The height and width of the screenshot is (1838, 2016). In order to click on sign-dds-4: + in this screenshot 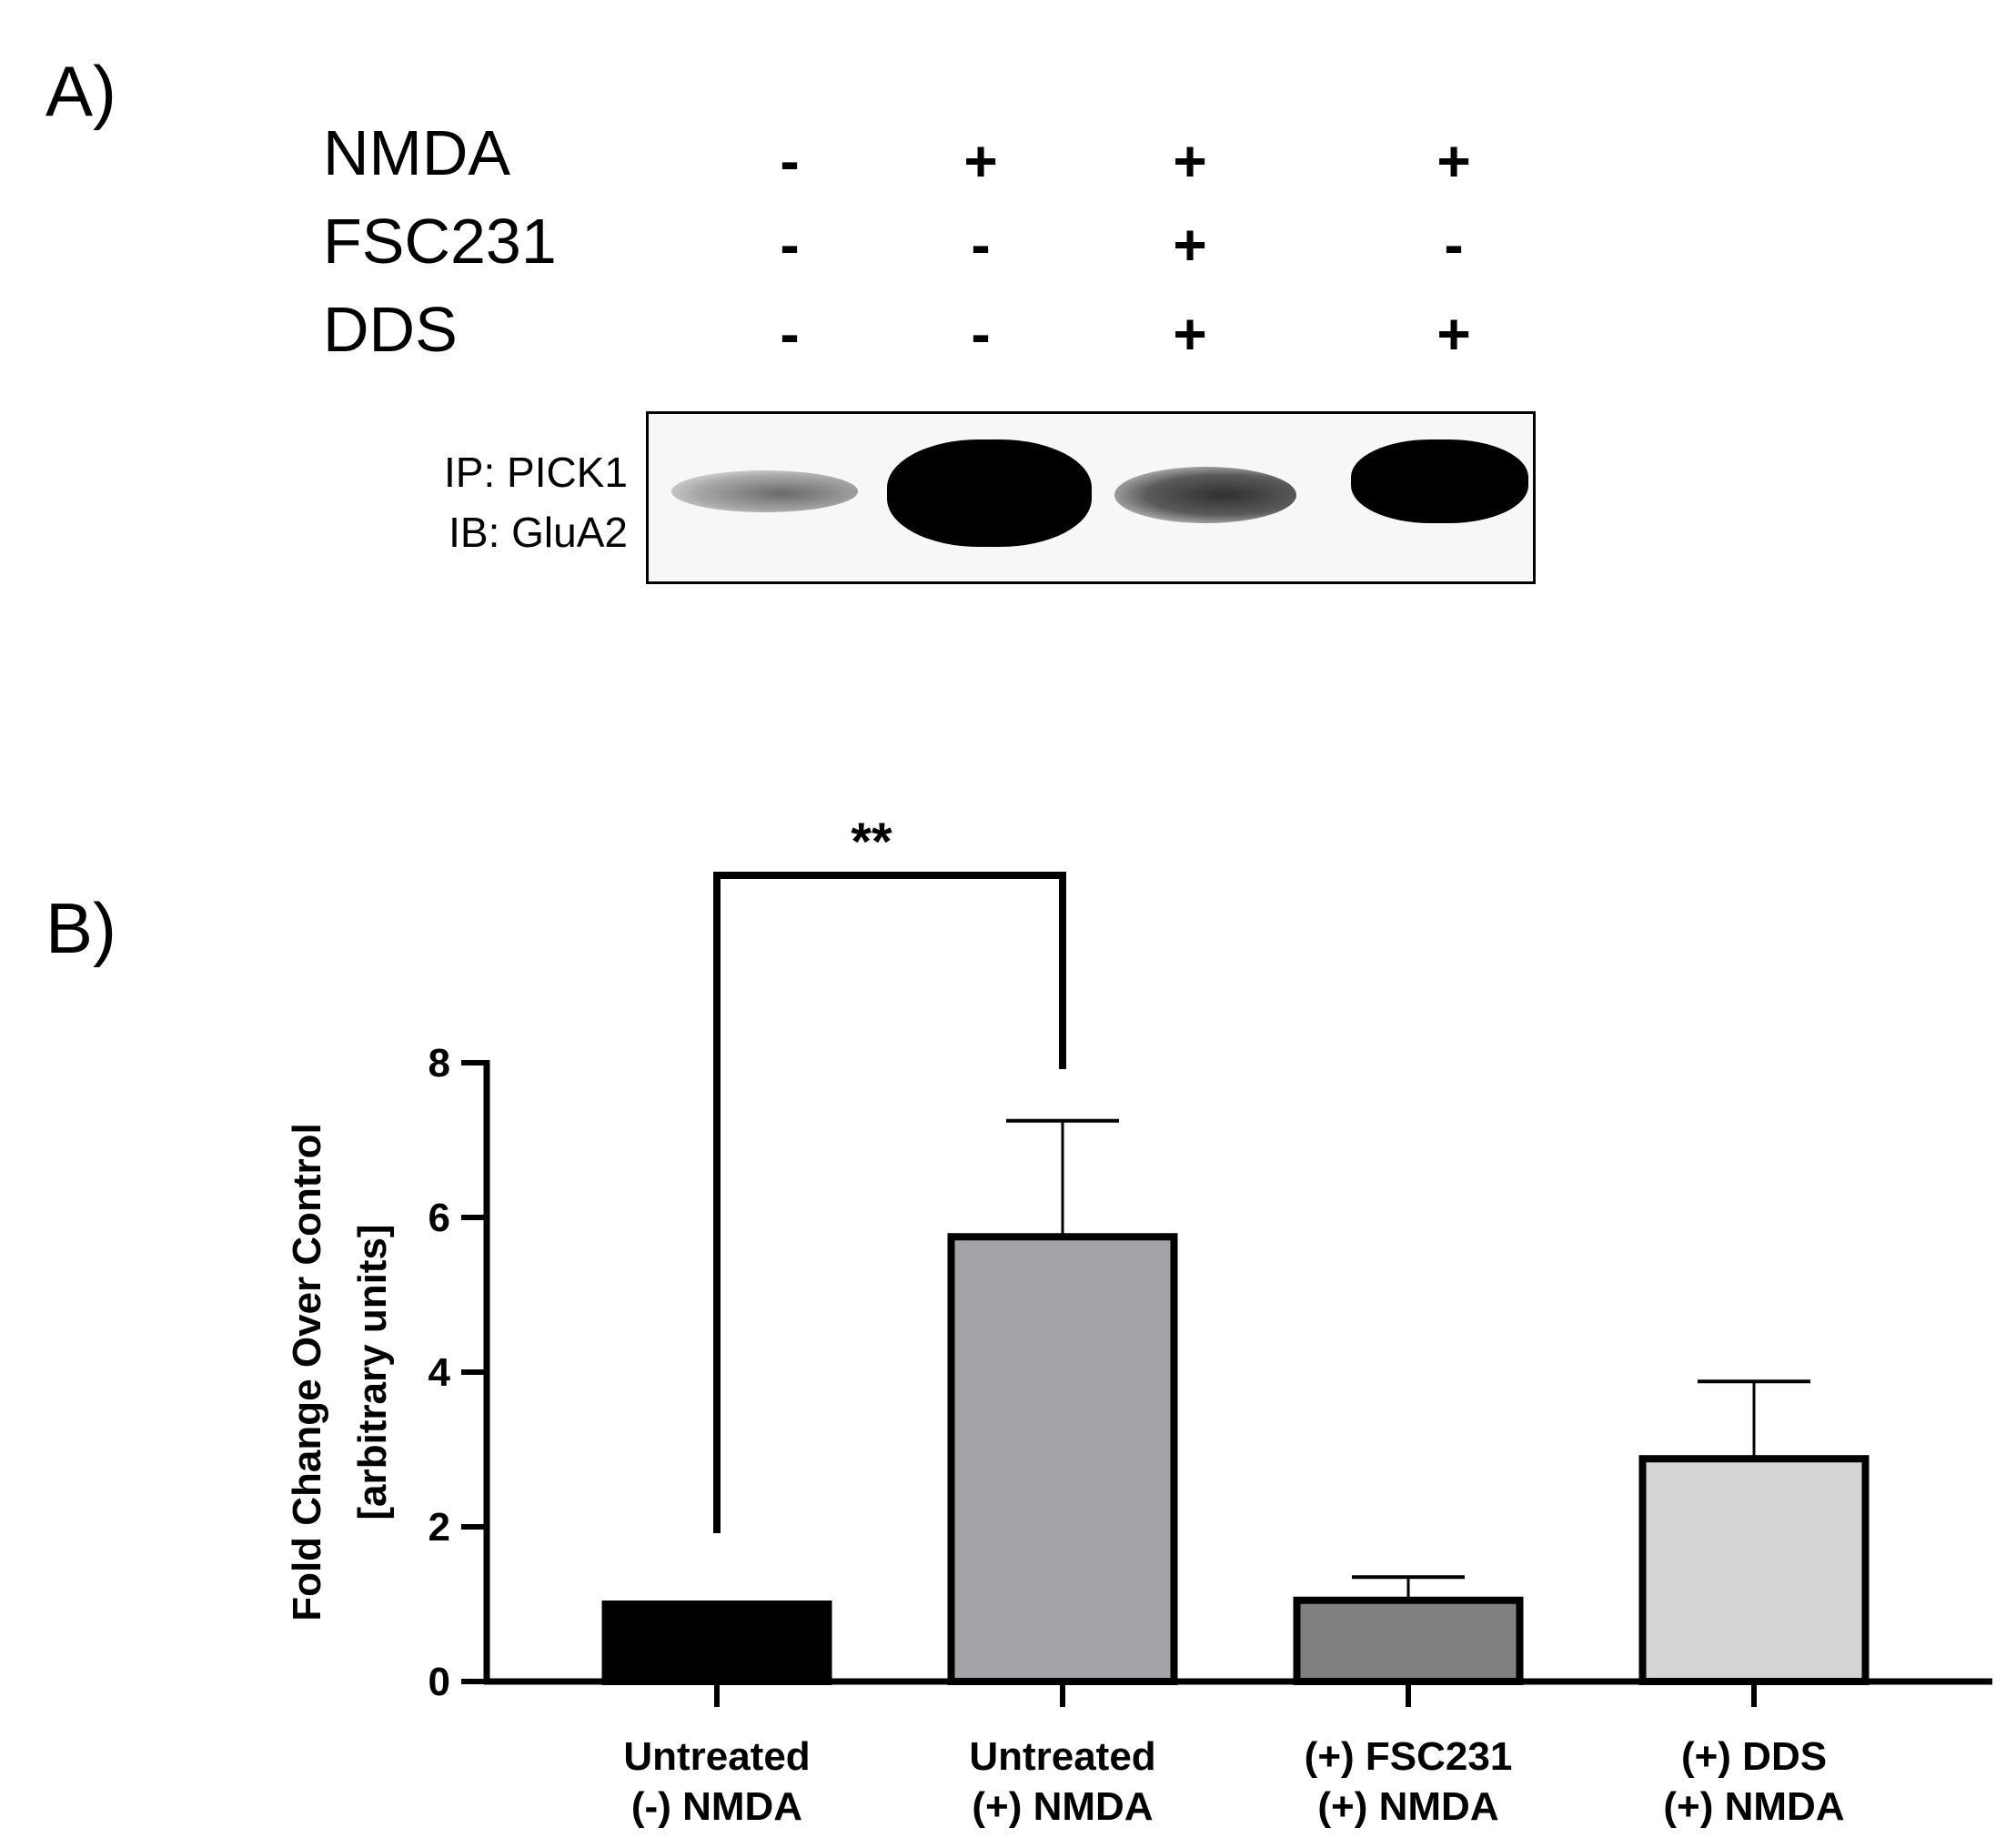, I will do `click(1454, 334)`.